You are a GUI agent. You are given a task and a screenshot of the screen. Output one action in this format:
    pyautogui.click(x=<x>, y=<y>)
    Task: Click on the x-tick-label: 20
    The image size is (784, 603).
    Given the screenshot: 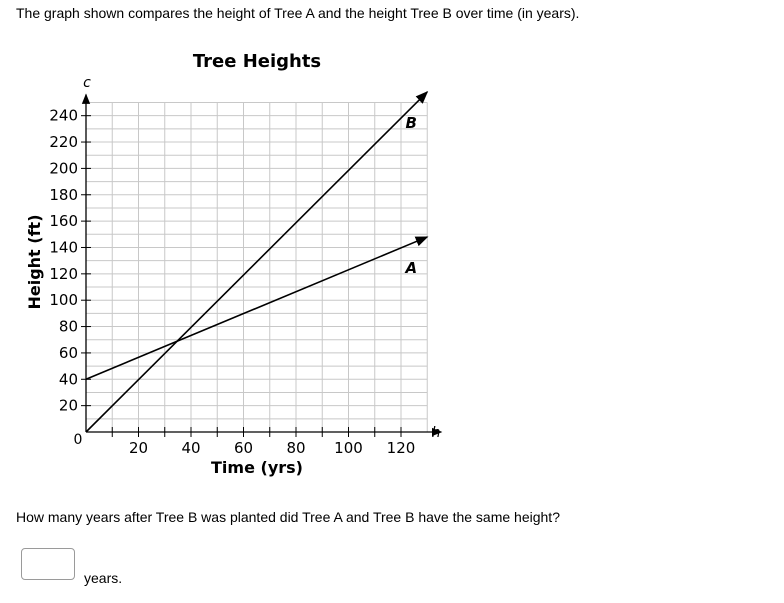 What is the action you would take?
    pyautogui.click(x=138, y=448)
    